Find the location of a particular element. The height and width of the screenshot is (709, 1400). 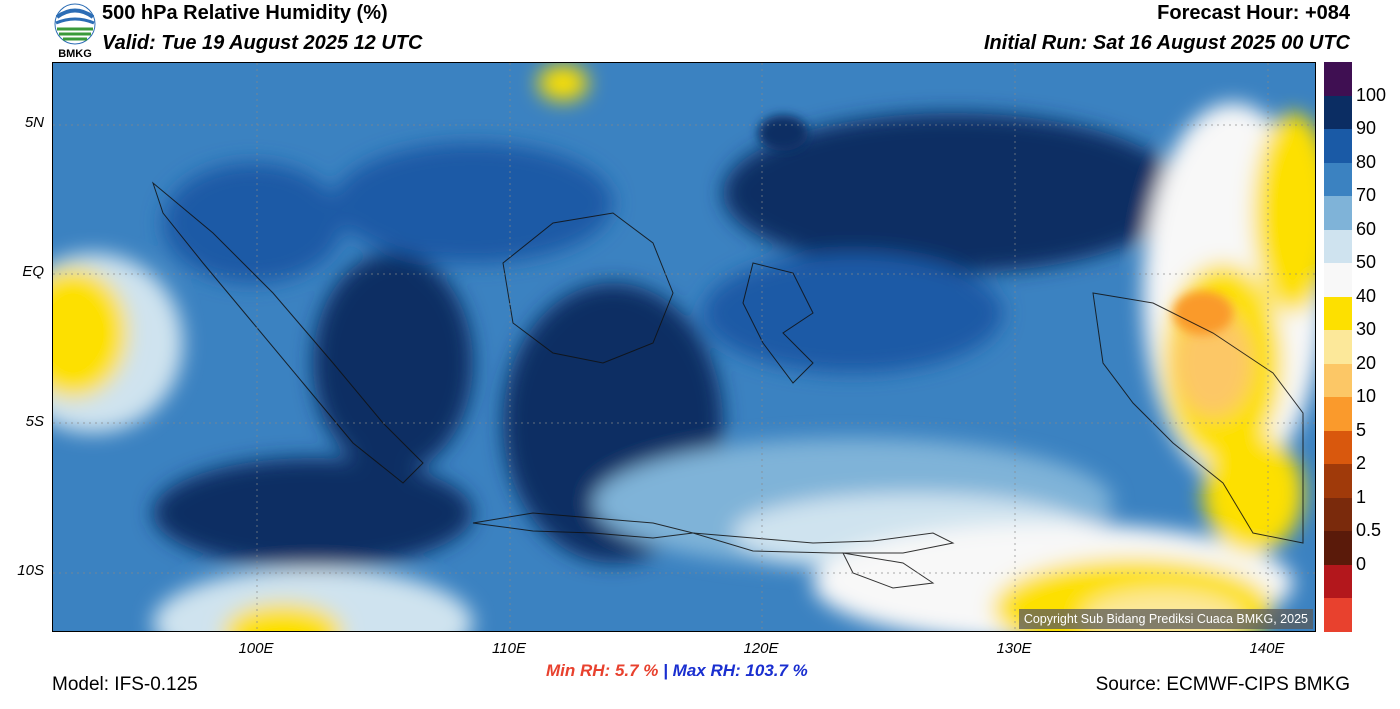

map-title: 500 hPa Relative Humidity (%) is located at coordinates (245, 13).